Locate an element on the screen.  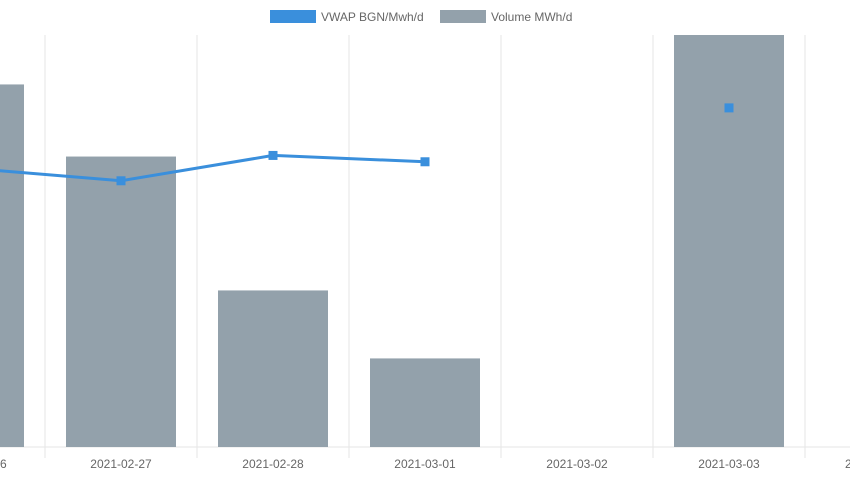
x-tick-label: 6 is located at coordinates (3, 464).